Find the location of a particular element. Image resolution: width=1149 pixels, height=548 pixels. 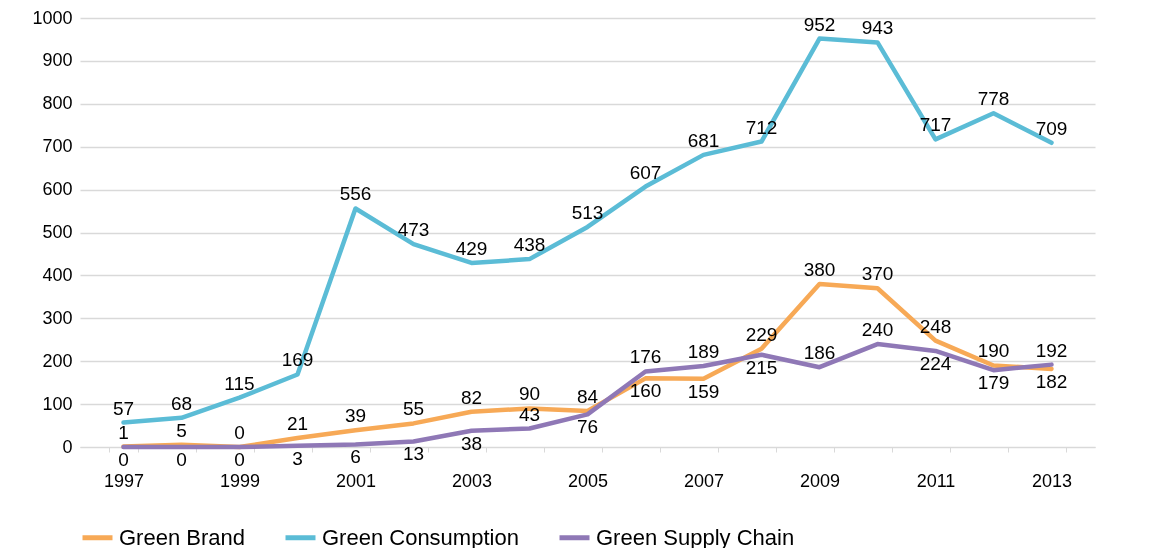

y-tick-label: 1000 is located at coordinates (52, 17).